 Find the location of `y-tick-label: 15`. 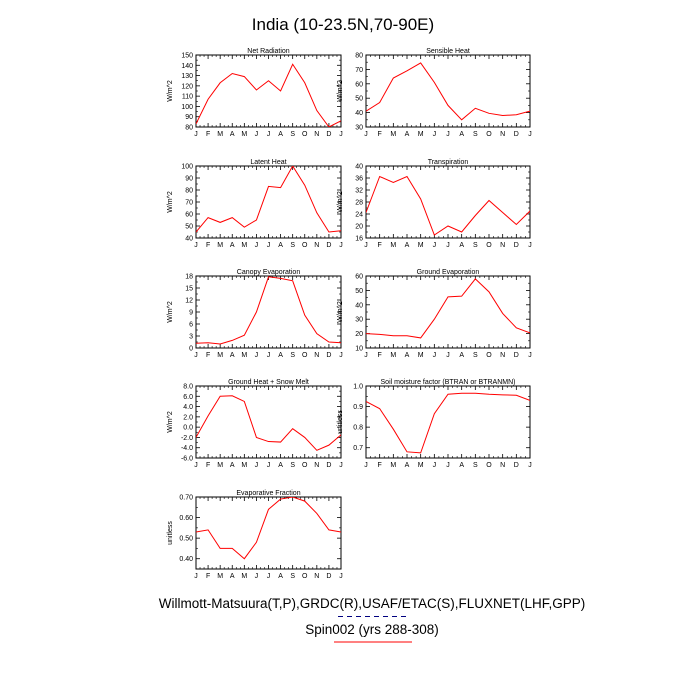

y-tick-label: 15 is located at coordinates (189, 289).